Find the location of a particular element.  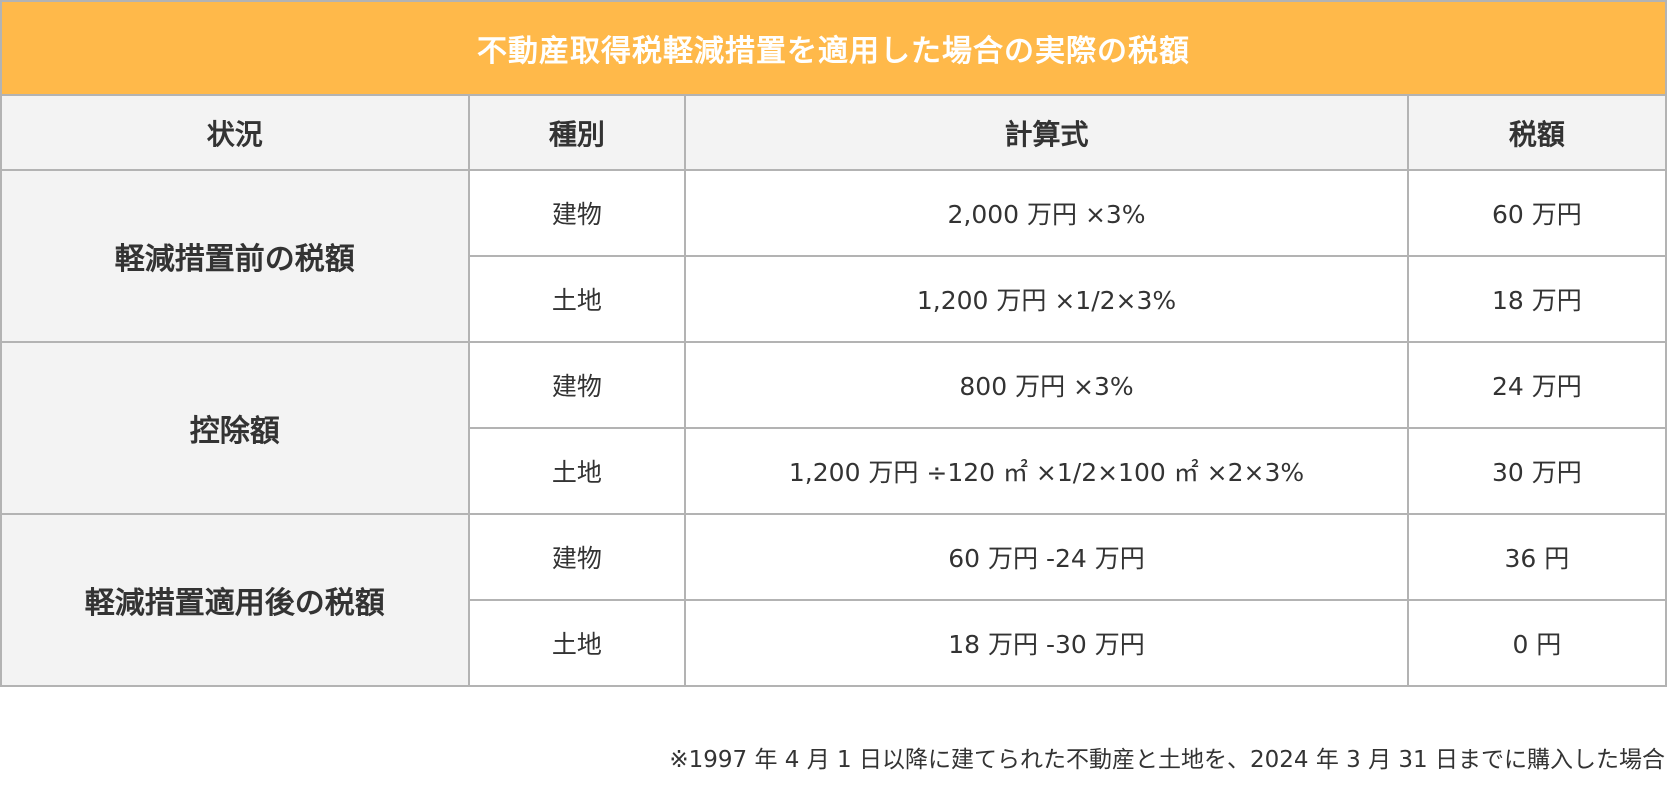

header-amount: 税額 is located at coordinates (1536, 132).